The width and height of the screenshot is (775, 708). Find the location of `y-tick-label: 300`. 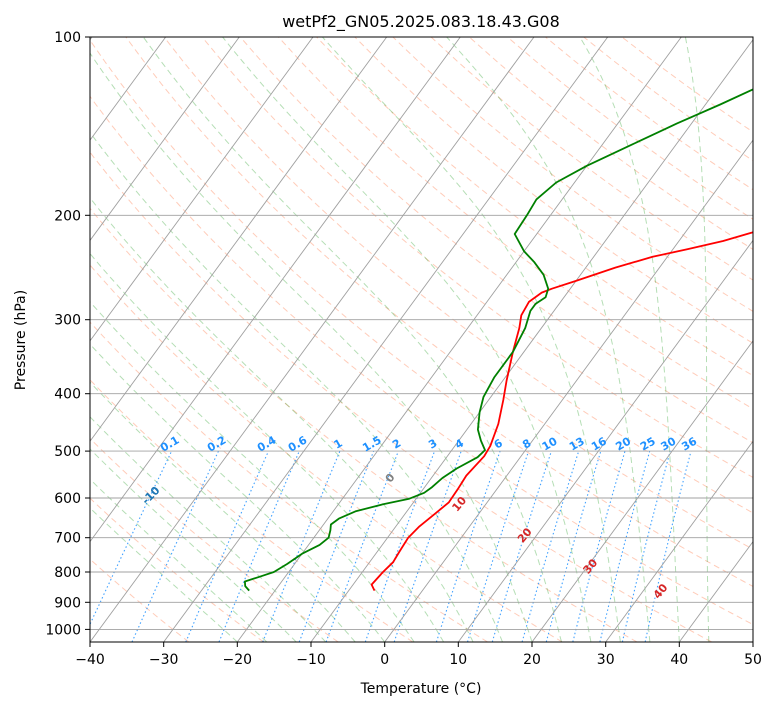

y-tick-label: 300 is located at coordinates (67, 321).